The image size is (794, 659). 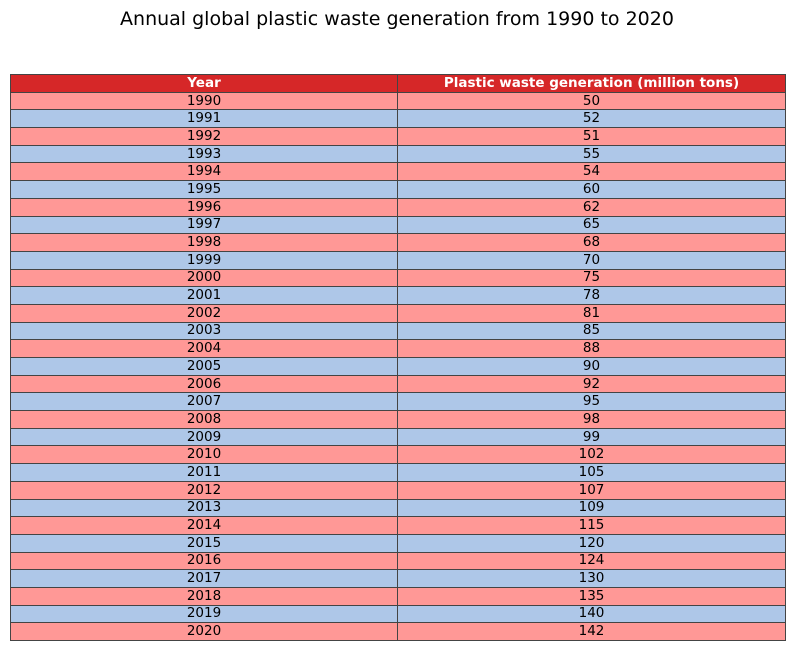 What do you see at coordinates (591, 348) in the screenshot?
I see `value-cell: 88` at bounding box center [591, 348].